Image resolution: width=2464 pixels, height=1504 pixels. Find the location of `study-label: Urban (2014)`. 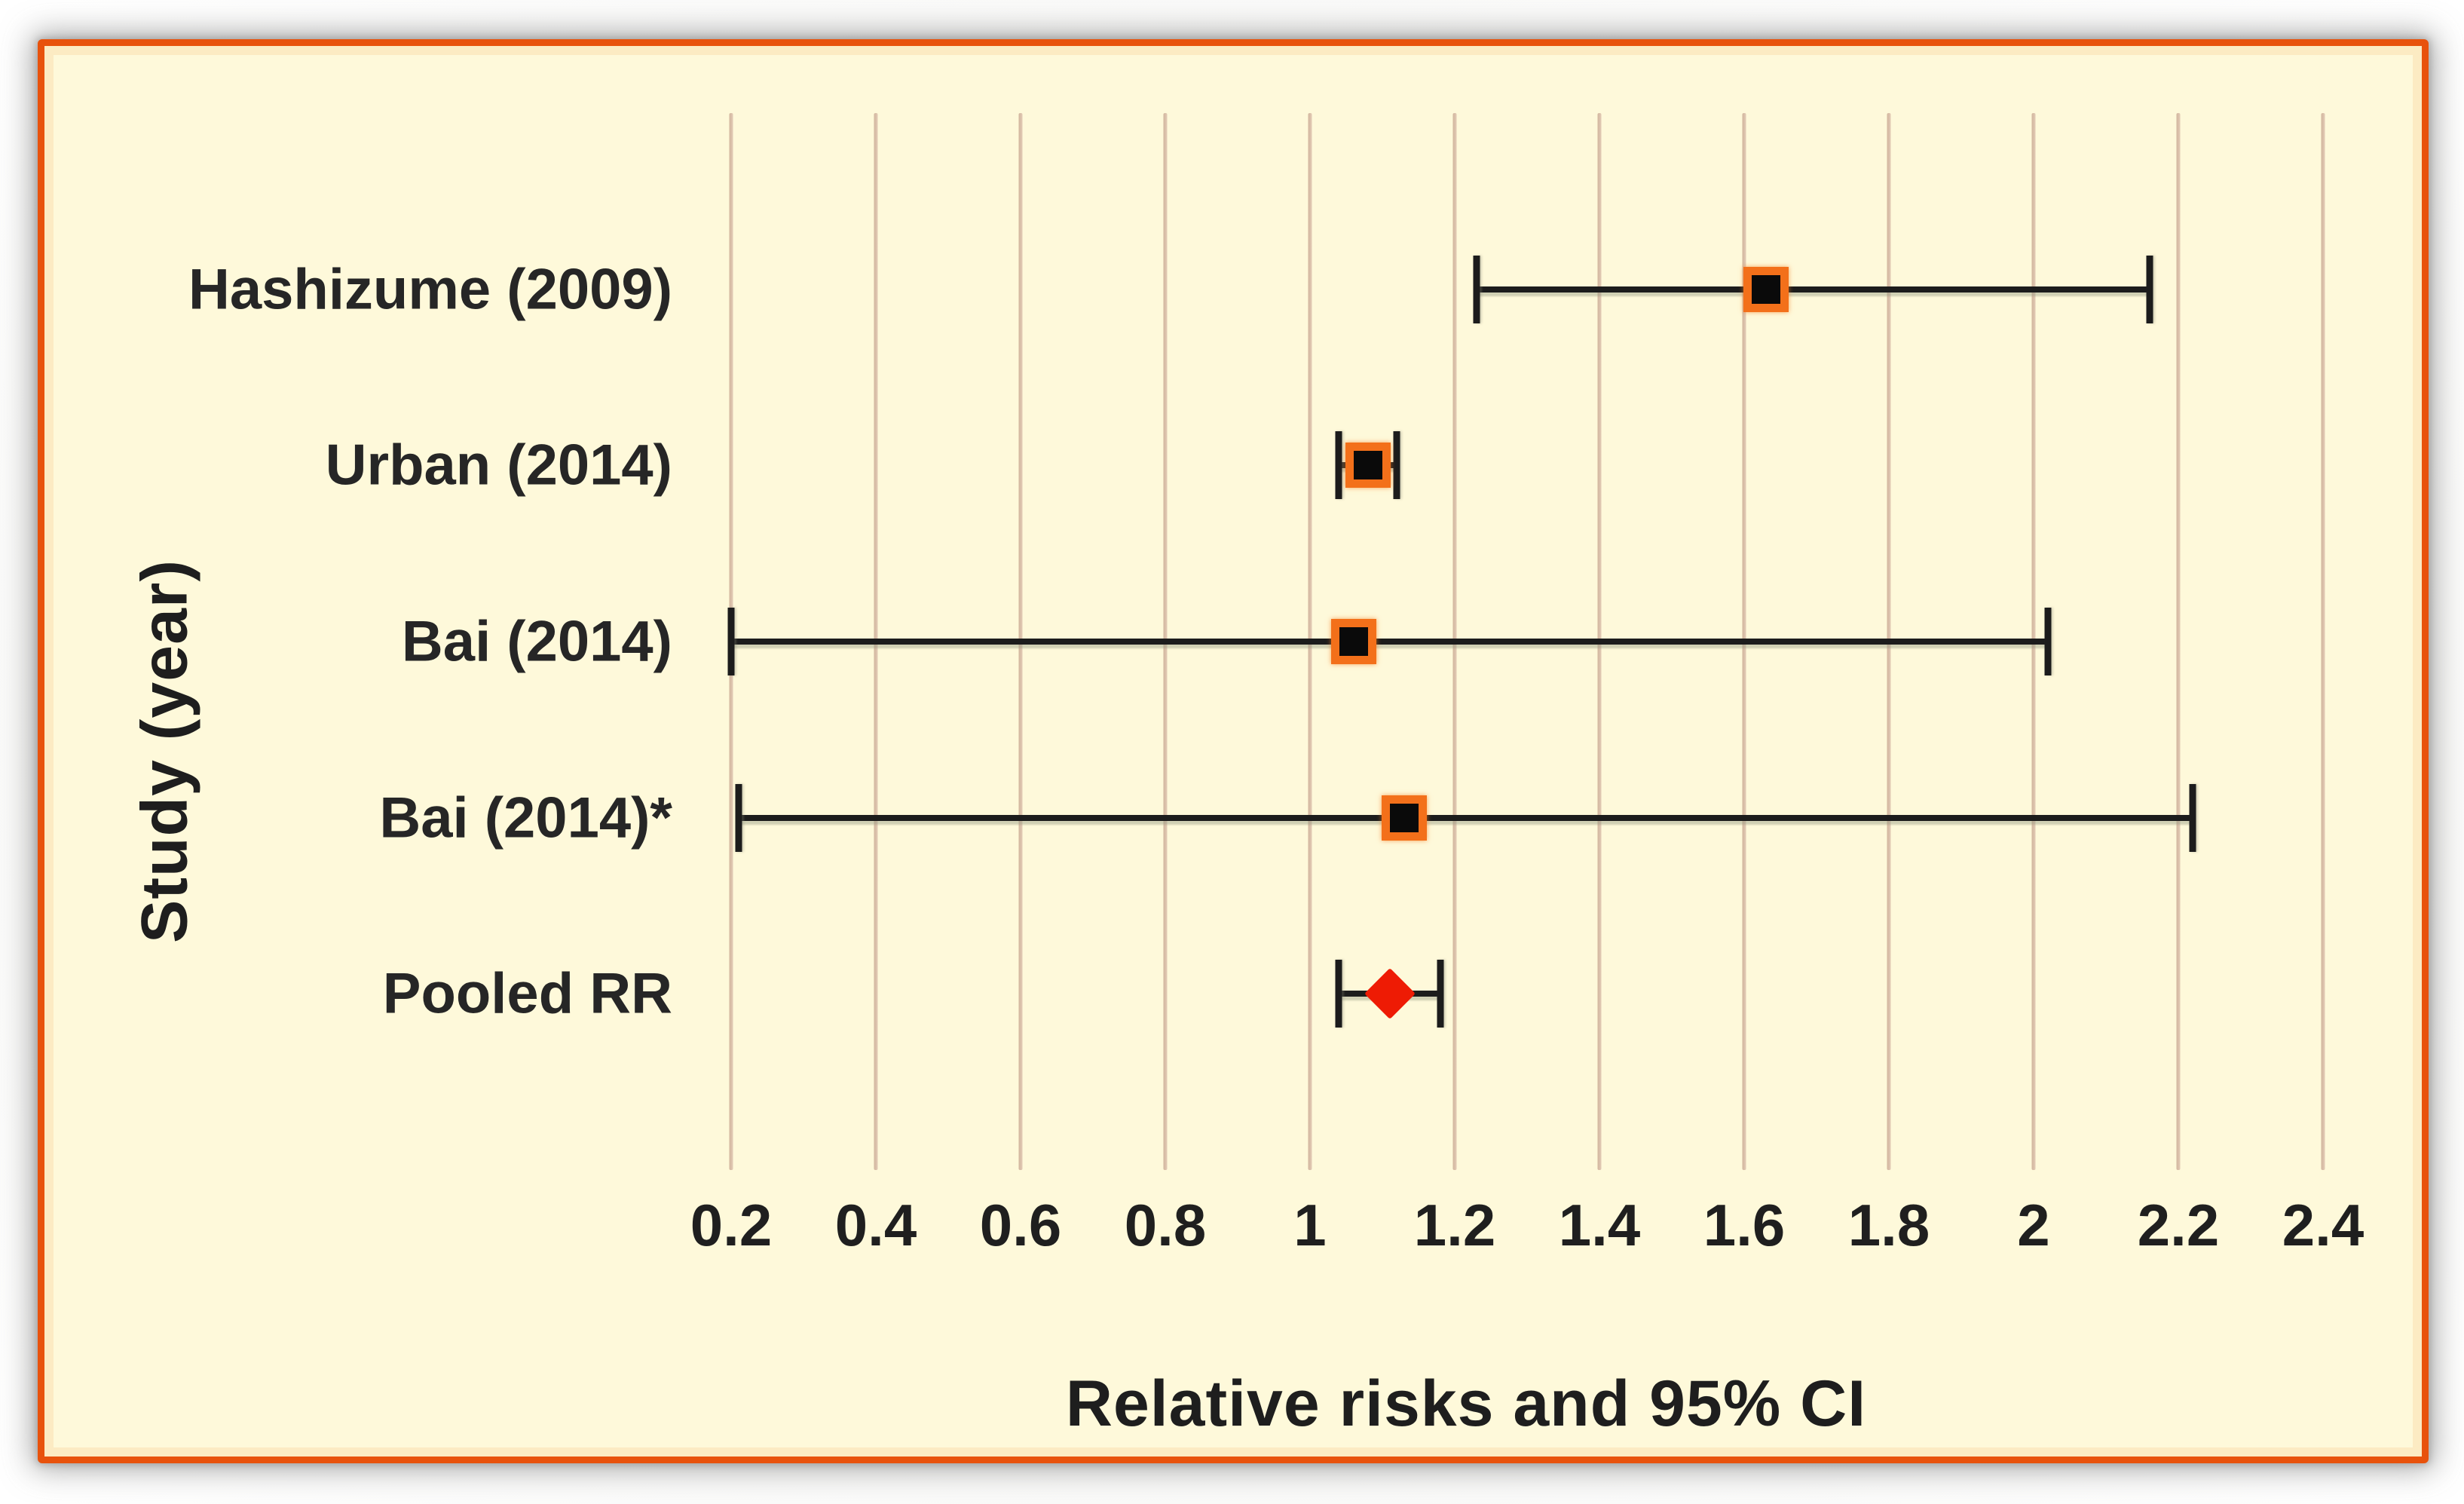

study-label: Urban (2014) is located at coordinates (498, 466).